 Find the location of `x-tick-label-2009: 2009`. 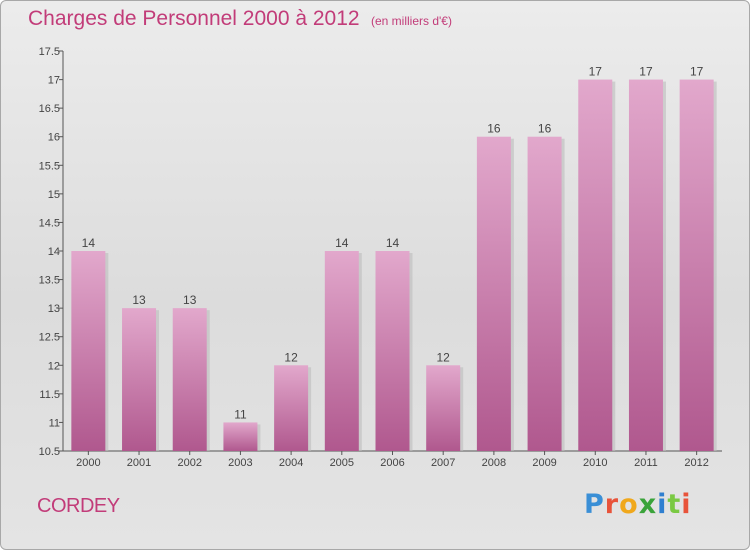

x-tick-label-2009: 2009 is located at coordinates (544, 463).